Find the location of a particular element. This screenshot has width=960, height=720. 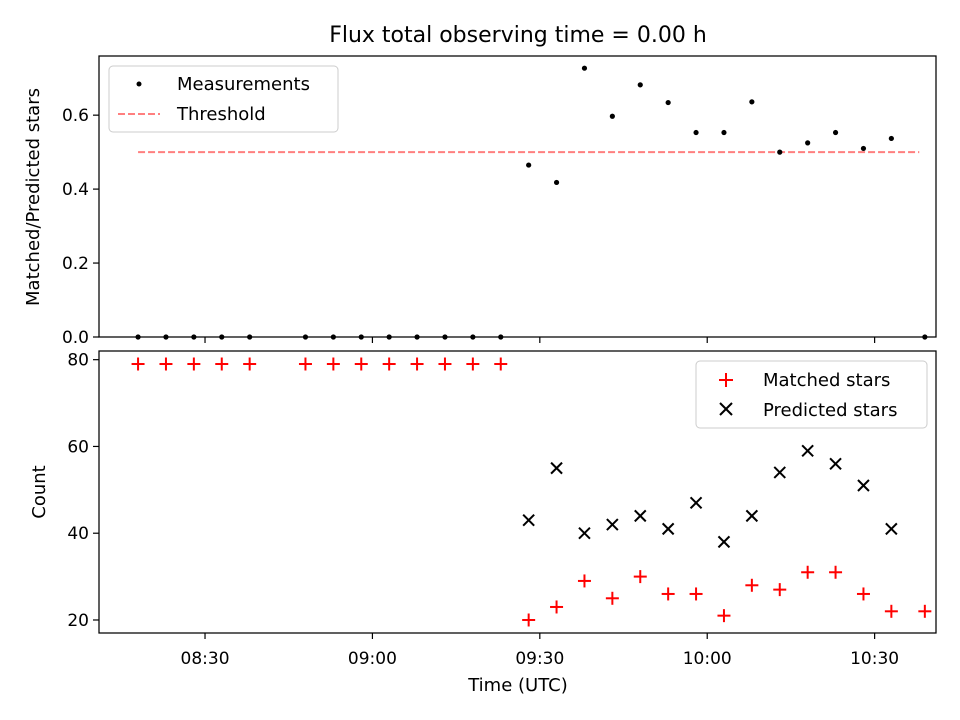

top-y-tick-label: 0.0 is located at coordinates (75, 338).